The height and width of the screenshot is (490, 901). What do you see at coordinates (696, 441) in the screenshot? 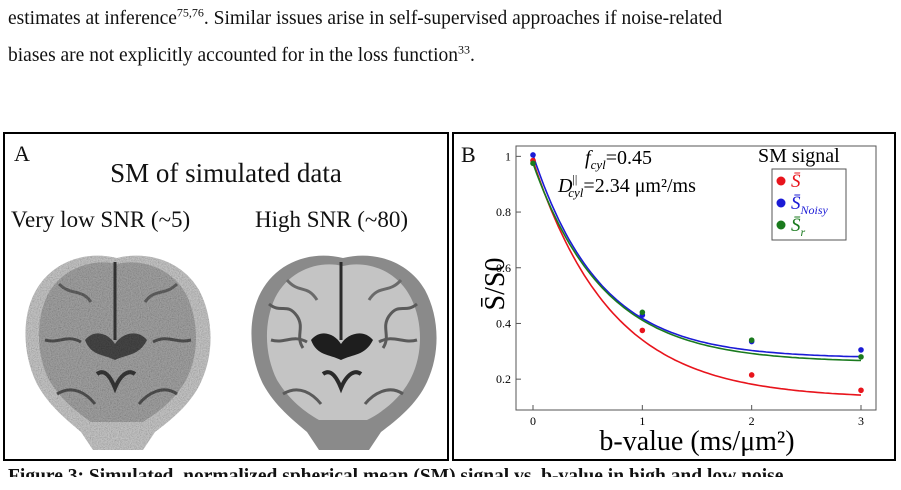
I see `x-axis-label: b-value (ms/μm²)` at bounding box center [696, 441].